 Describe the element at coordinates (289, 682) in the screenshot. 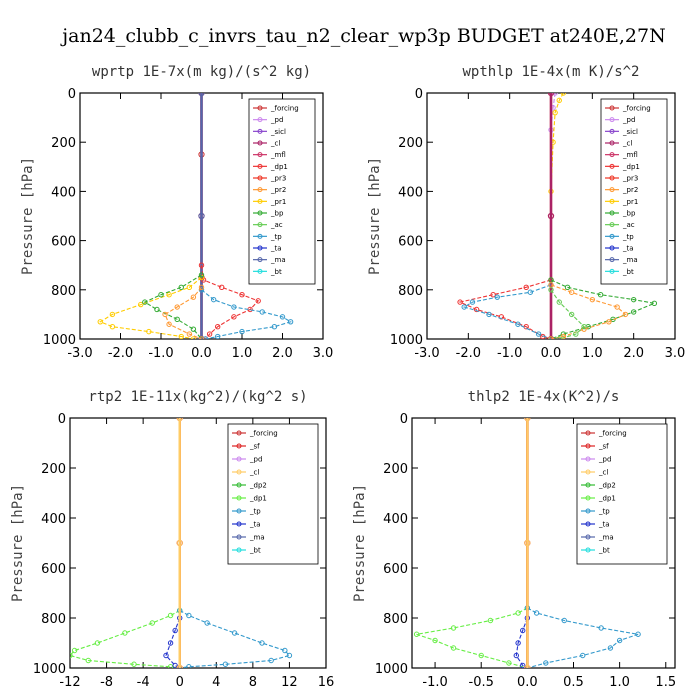

I see `x-tick-label: 12` at that location.